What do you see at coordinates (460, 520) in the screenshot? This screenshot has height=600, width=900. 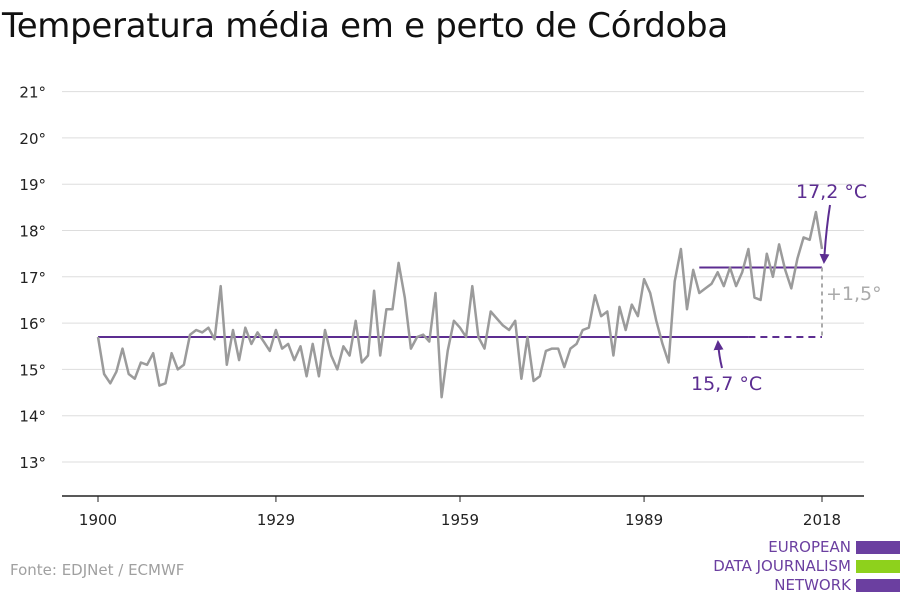 I see `x-tick-label: 1959` at bounding box center [460, 520].